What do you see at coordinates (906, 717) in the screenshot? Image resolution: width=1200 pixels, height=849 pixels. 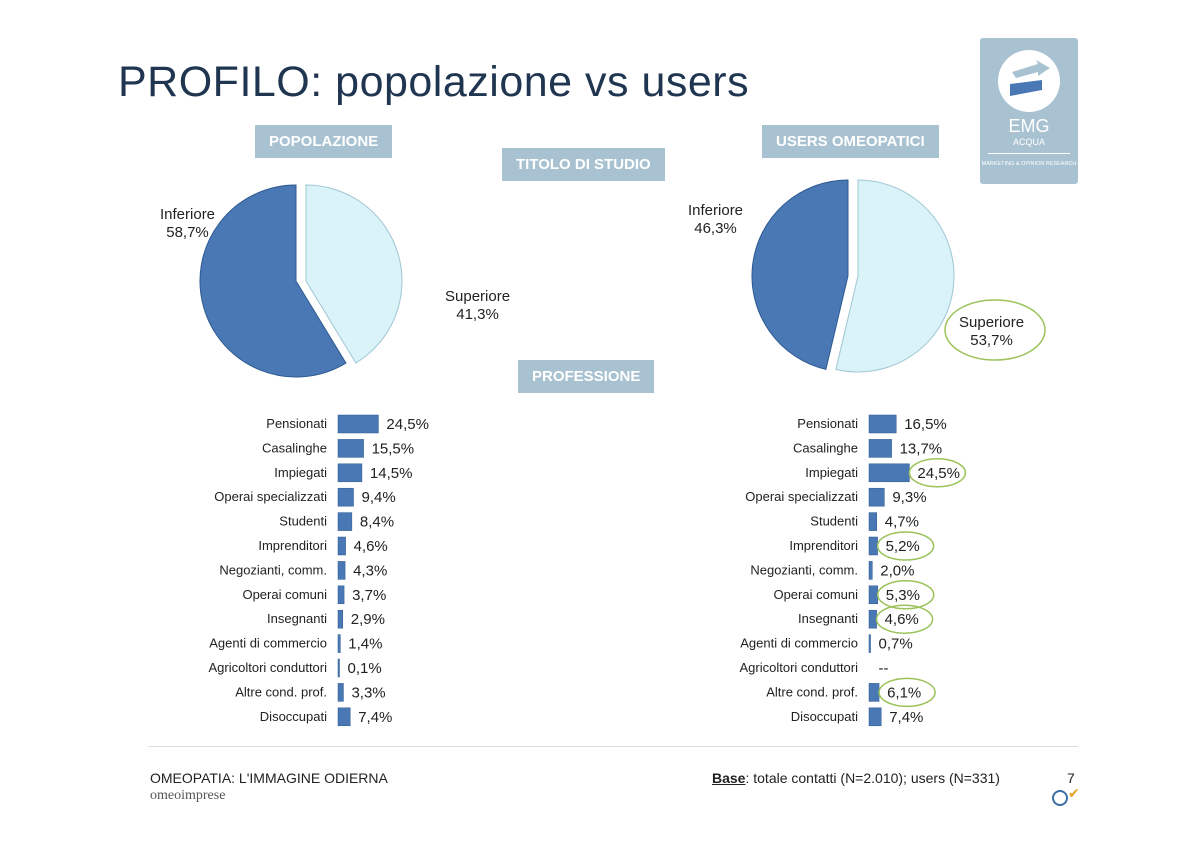 I see `bar2-value-label: 7,4%` at bounding box center [906, 717].